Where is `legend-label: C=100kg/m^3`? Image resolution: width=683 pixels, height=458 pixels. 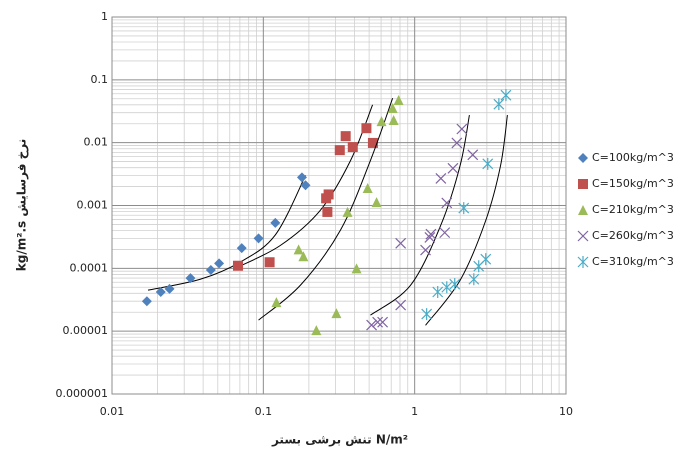 legend-label: C=100kg/m^3 is located at coordinates (633, 157).